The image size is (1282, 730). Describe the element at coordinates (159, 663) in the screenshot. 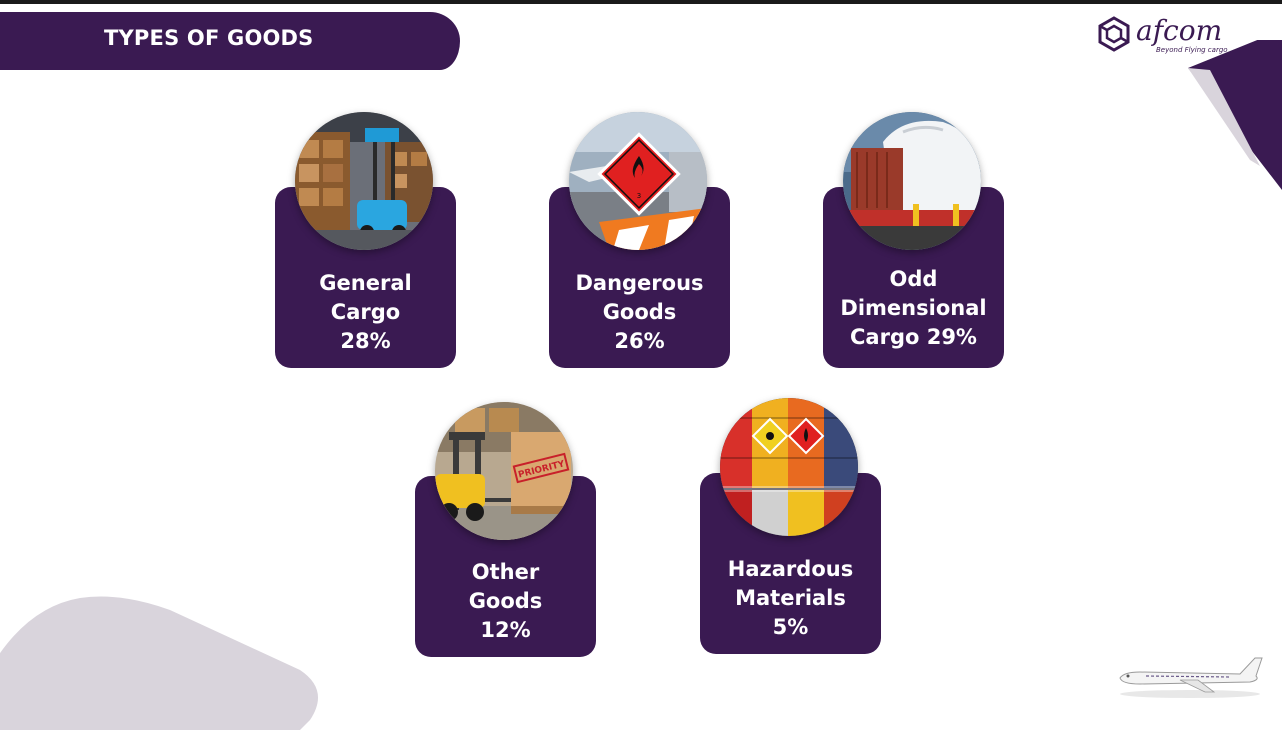

I see `bottom-left-decoration` at that location.